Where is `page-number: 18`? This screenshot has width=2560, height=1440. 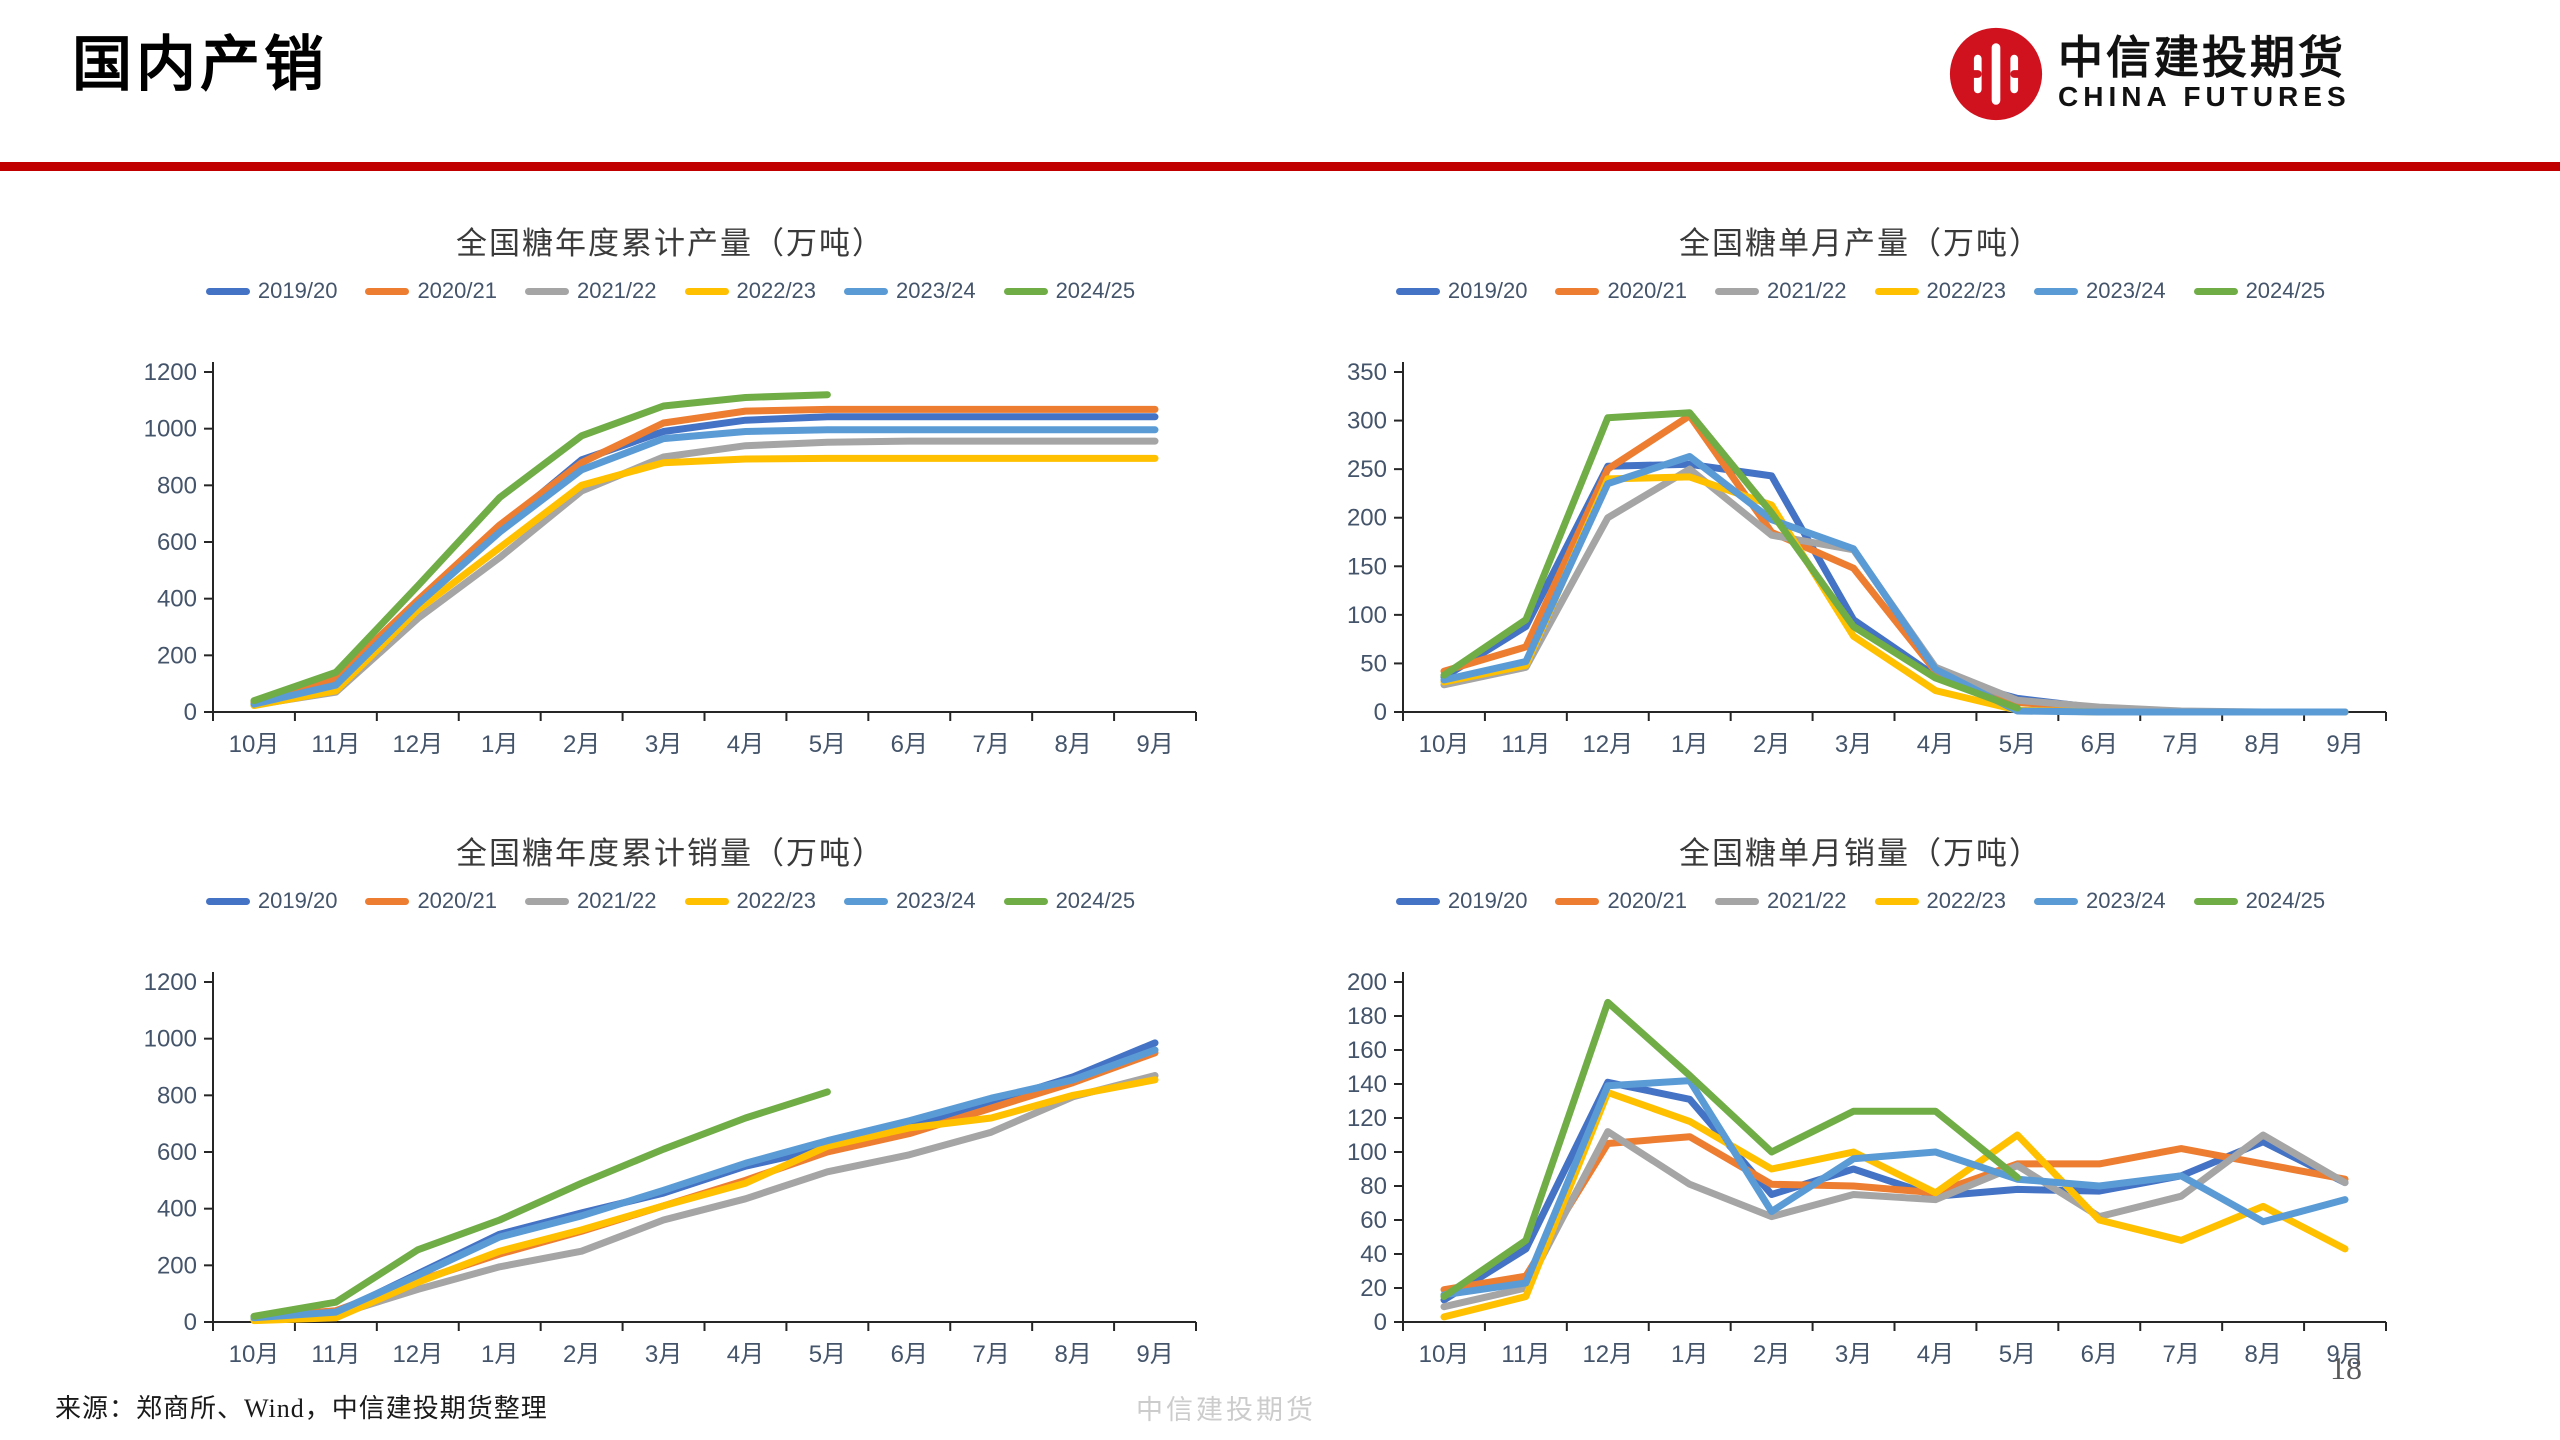
page-number: 18 is located at coordinates (2346, 1368).